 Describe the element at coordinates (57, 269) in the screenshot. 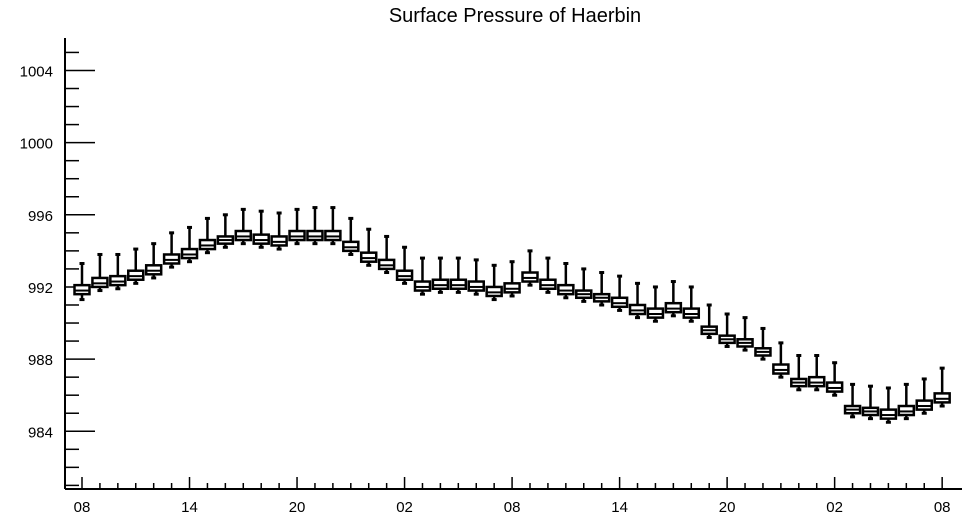

I see `y-axis-ticks: 984 988 992 996 1000 1004` at that location.